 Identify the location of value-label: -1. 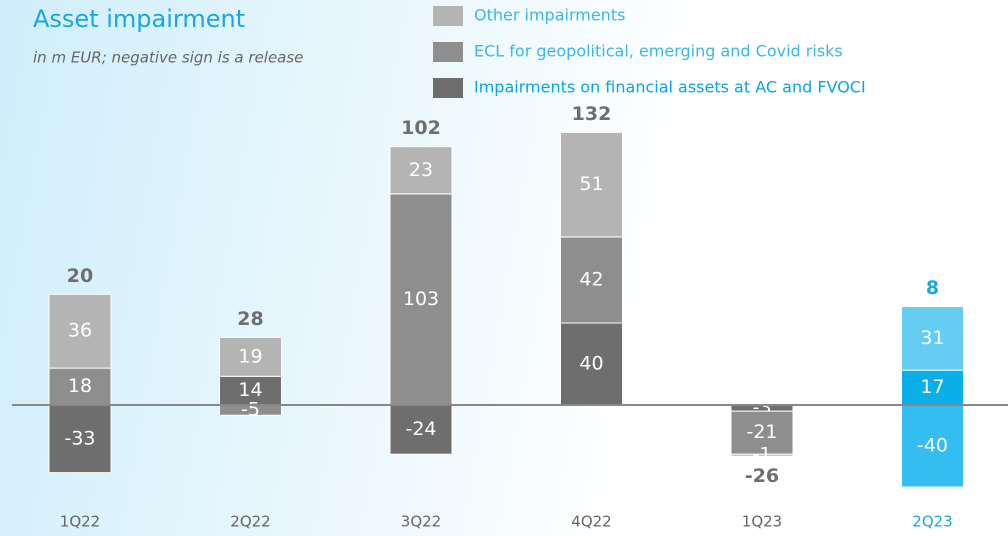
(762, 455).